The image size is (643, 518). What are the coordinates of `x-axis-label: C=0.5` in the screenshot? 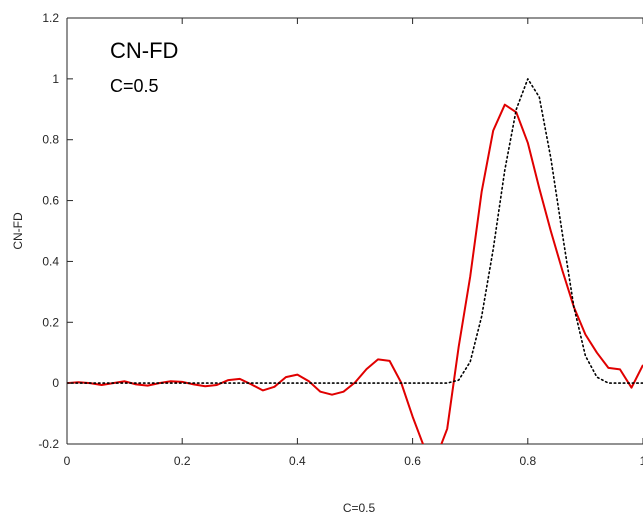 It's located at (359, 508).